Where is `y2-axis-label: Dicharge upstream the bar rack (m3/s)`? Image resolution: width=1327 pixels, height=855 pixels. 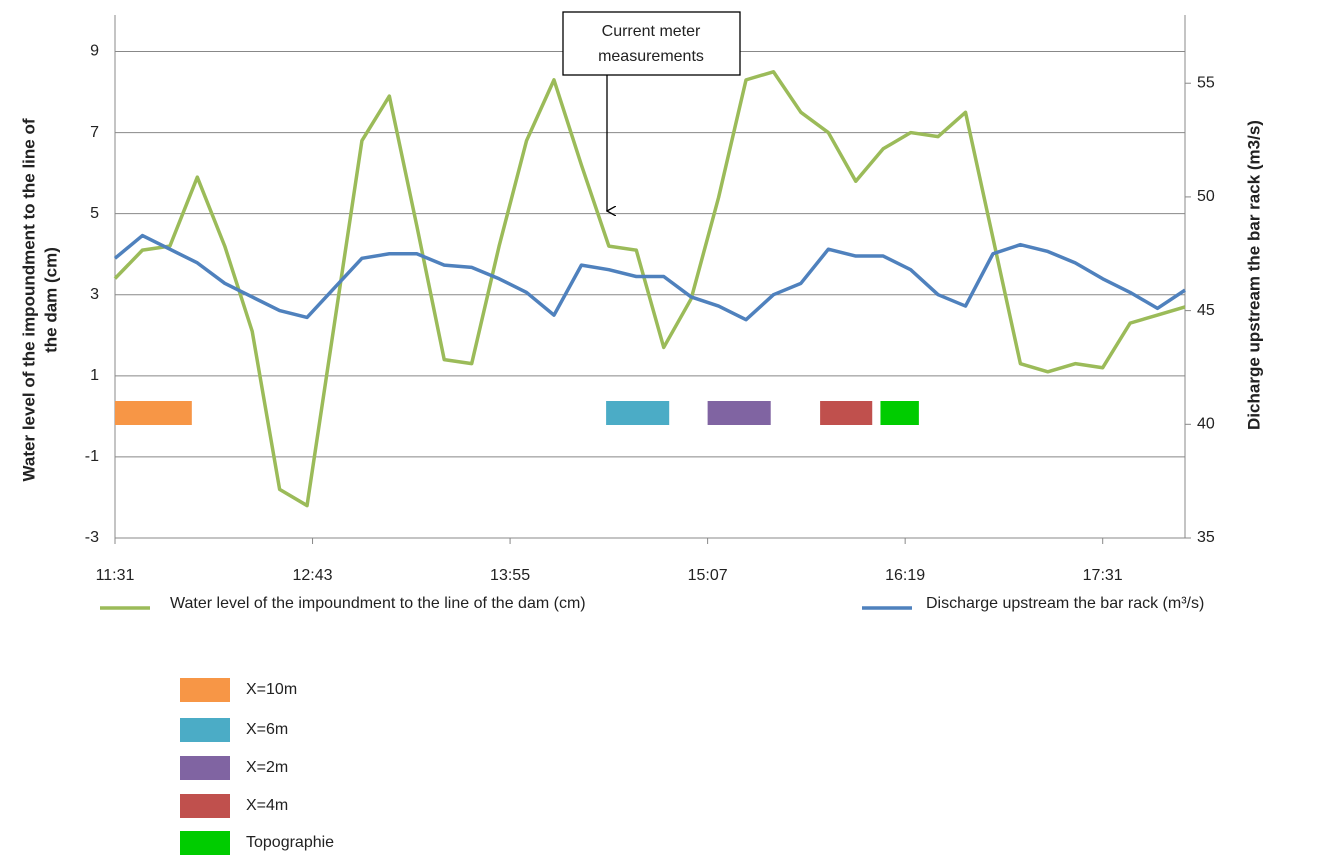
y2-axis-label: Dicharge upstream the bar rack (m3/s) is located at coordinates (1253, 275).